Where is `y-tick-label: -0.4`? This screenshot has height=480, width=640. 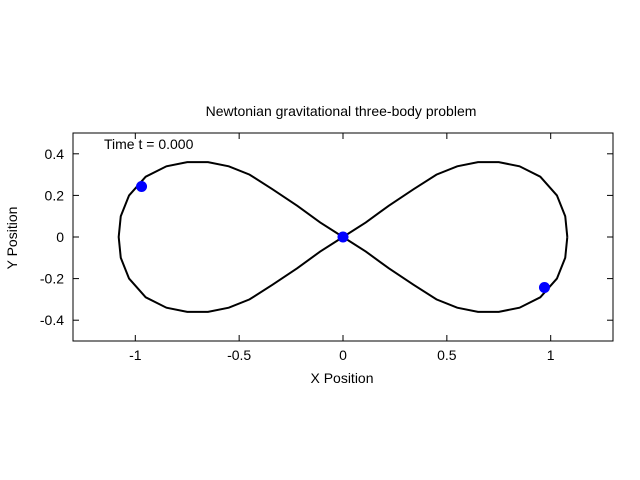
y-tick-label: -0.4 is located at coordinates (52, 320).